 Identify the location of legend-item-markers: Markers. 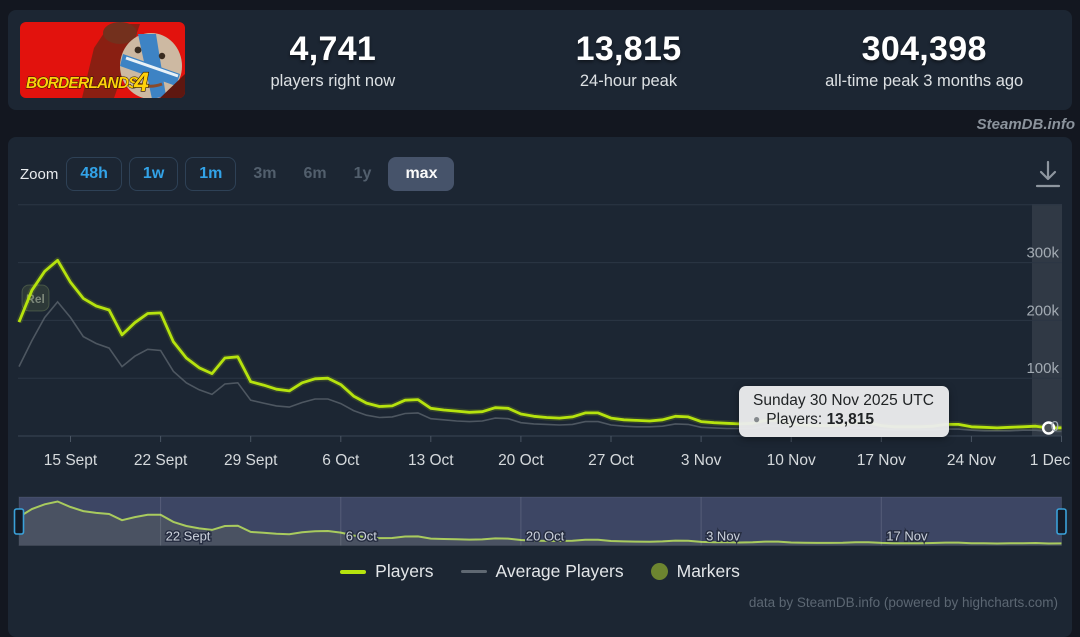
(695, 571).